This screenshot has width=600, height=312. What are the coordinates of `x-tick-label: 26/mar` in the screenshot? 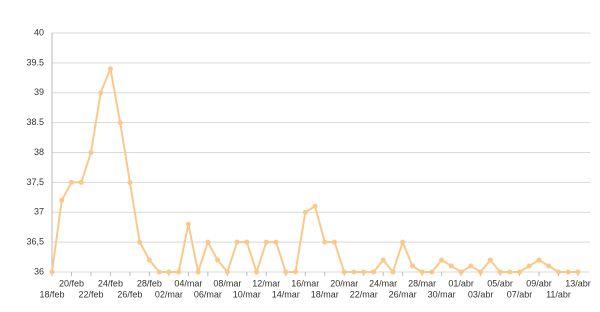 It's located at (403, 294).